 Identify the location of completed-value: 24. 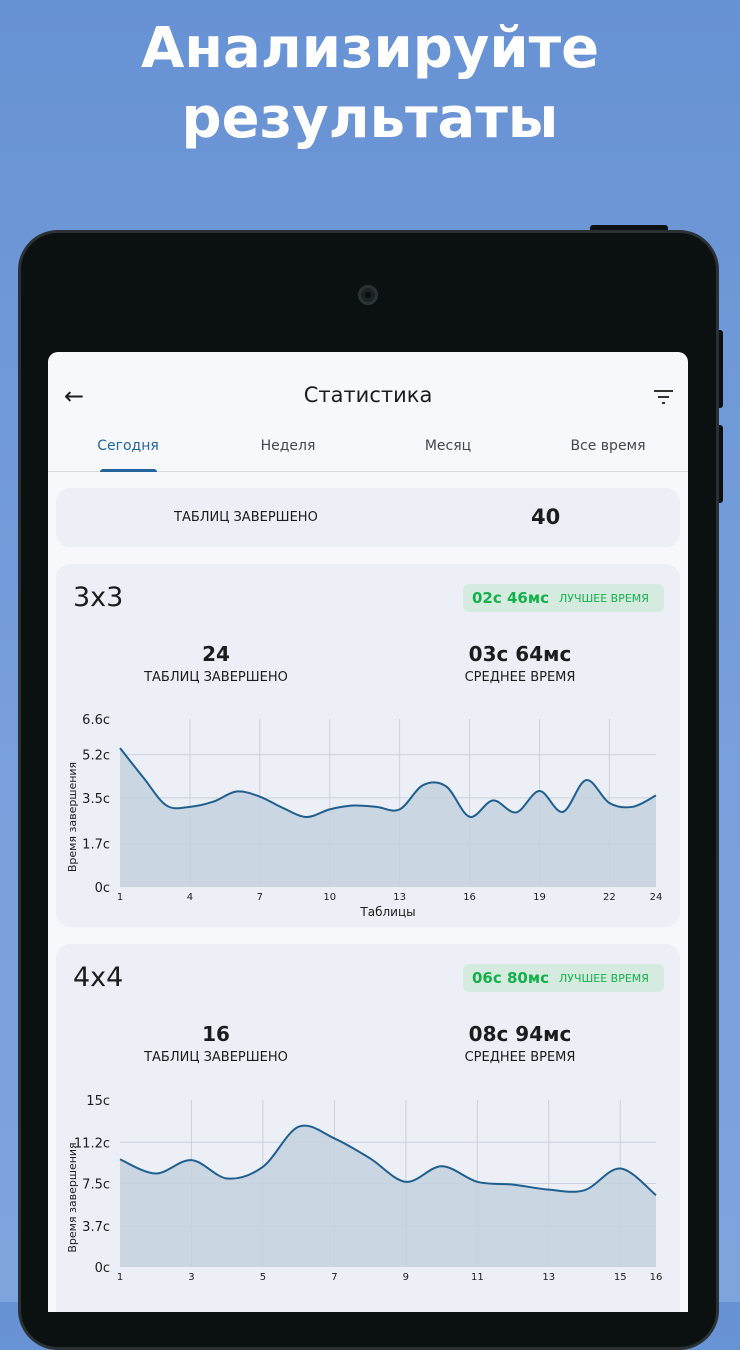
(216, 654).